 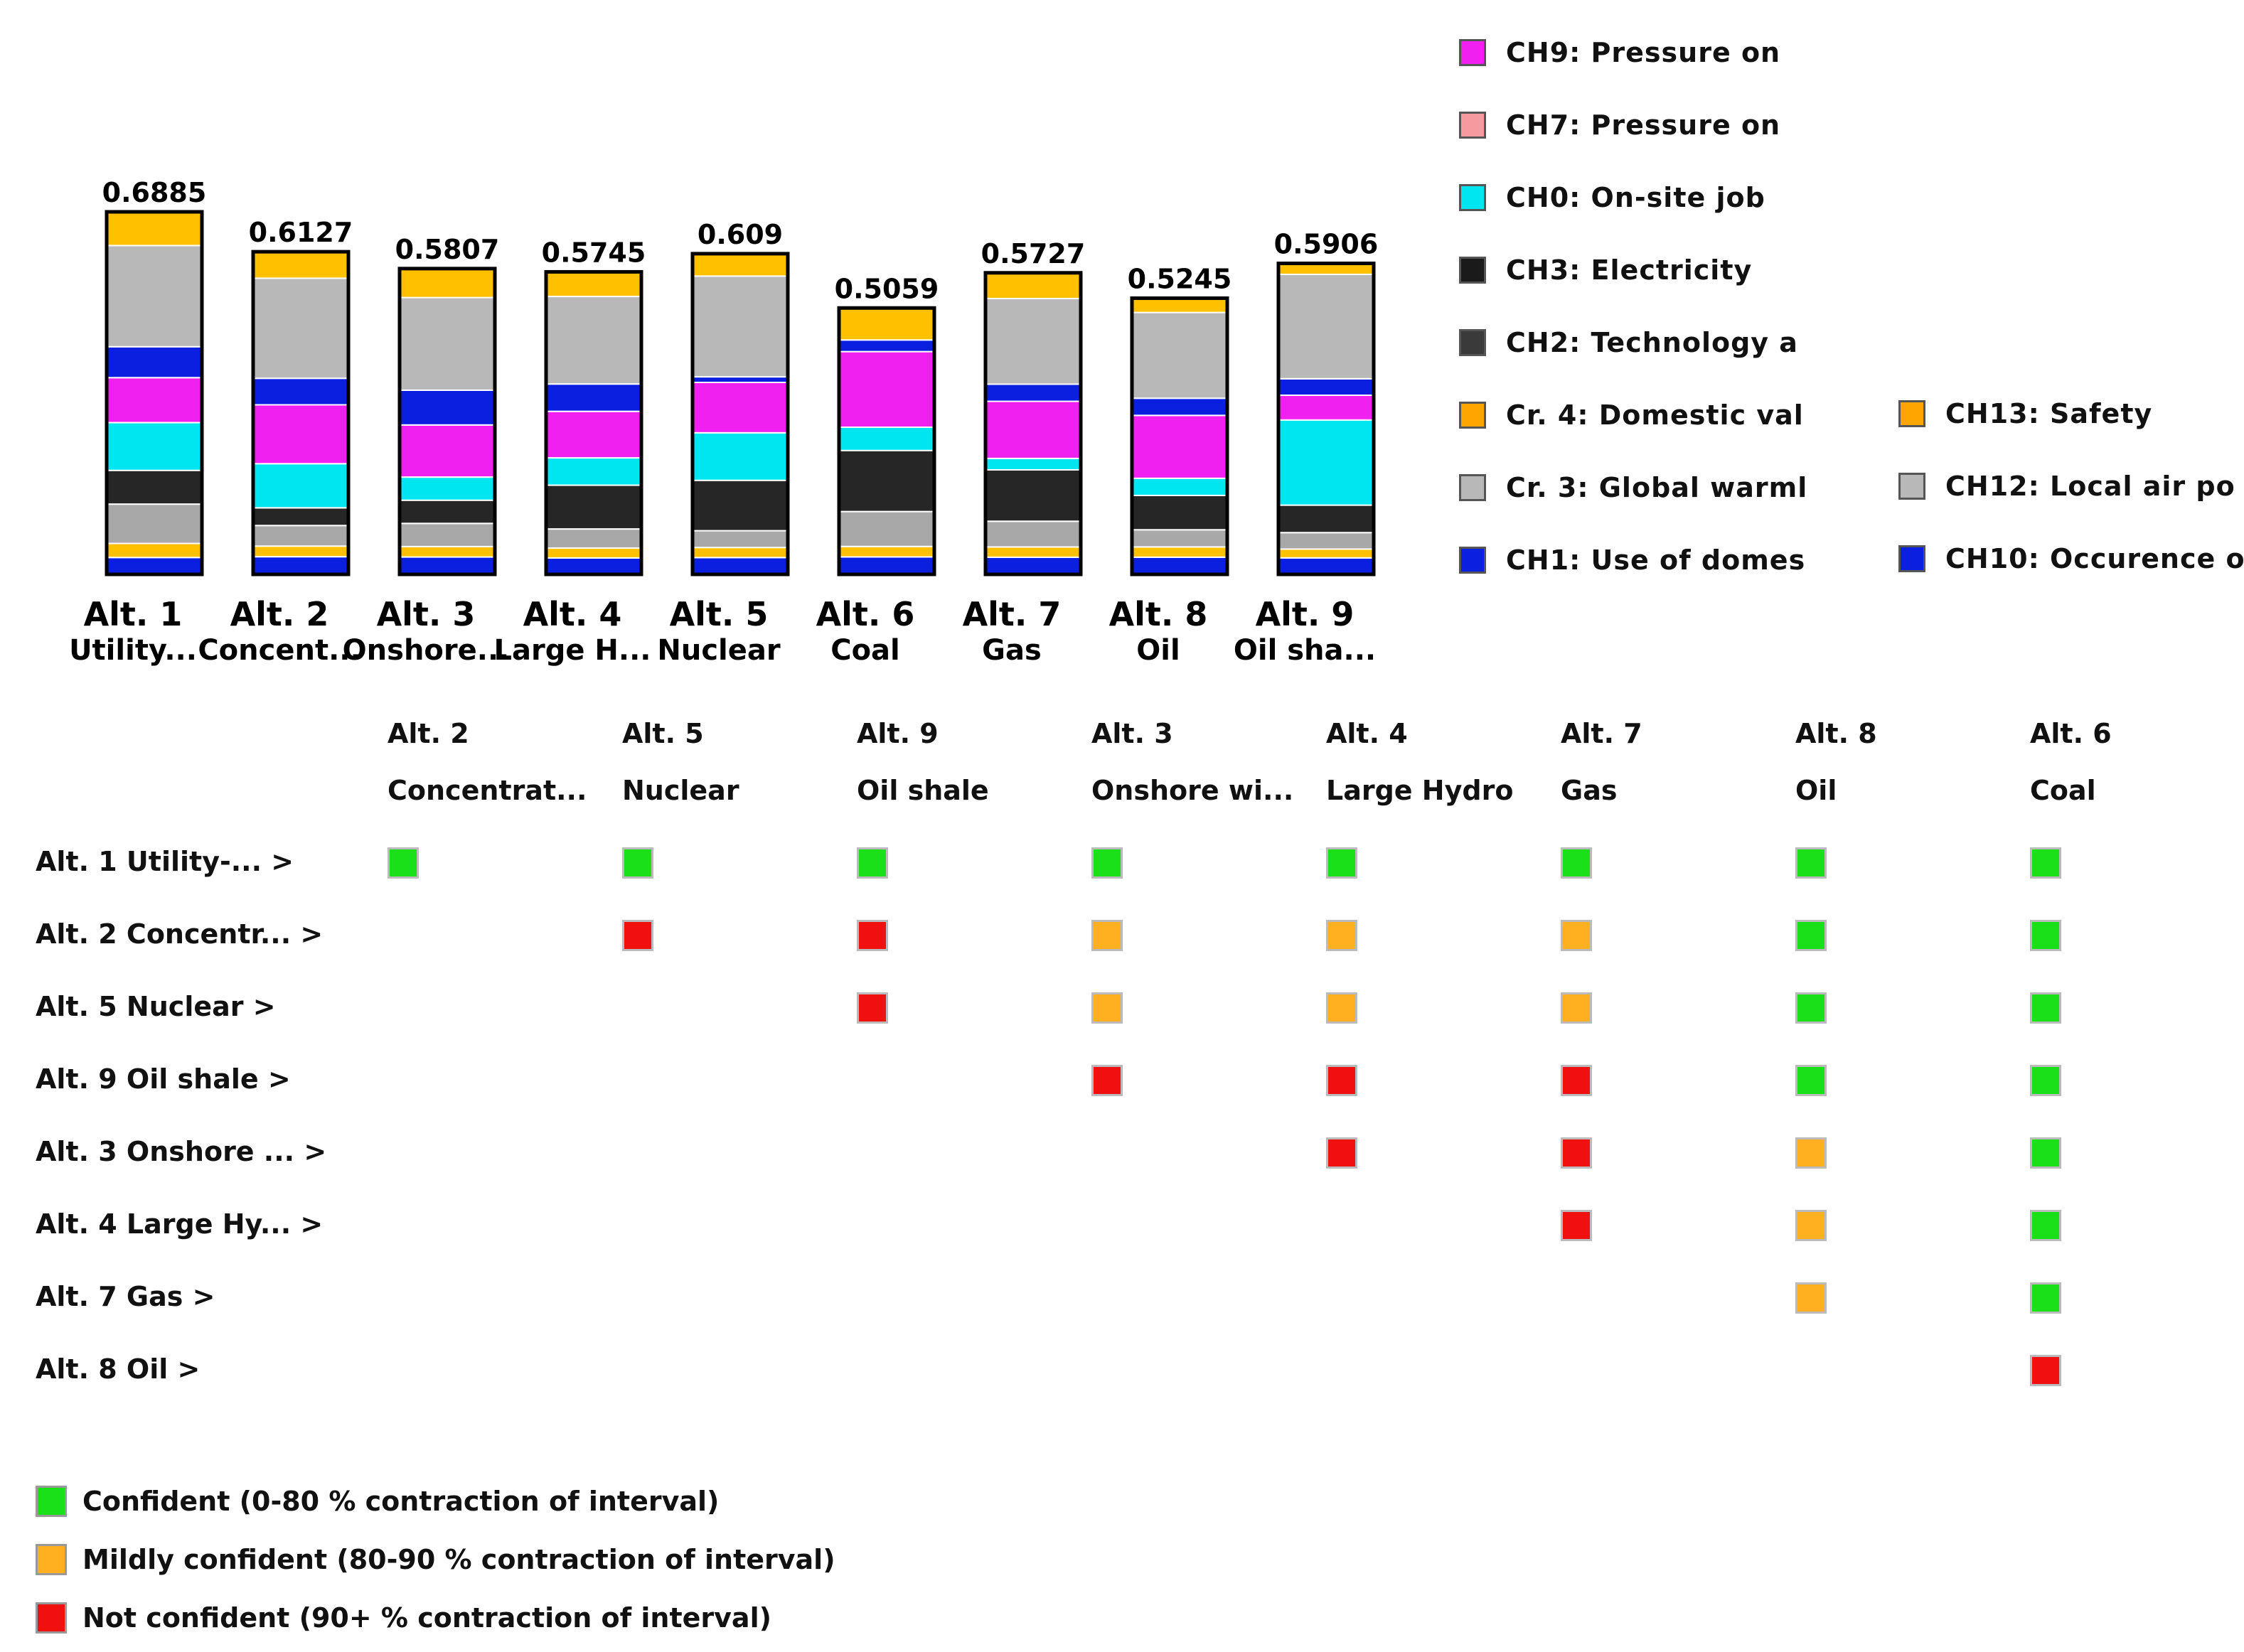 I want to click on legend-label: CH0: On-site job, so click(x=1636, y=197).